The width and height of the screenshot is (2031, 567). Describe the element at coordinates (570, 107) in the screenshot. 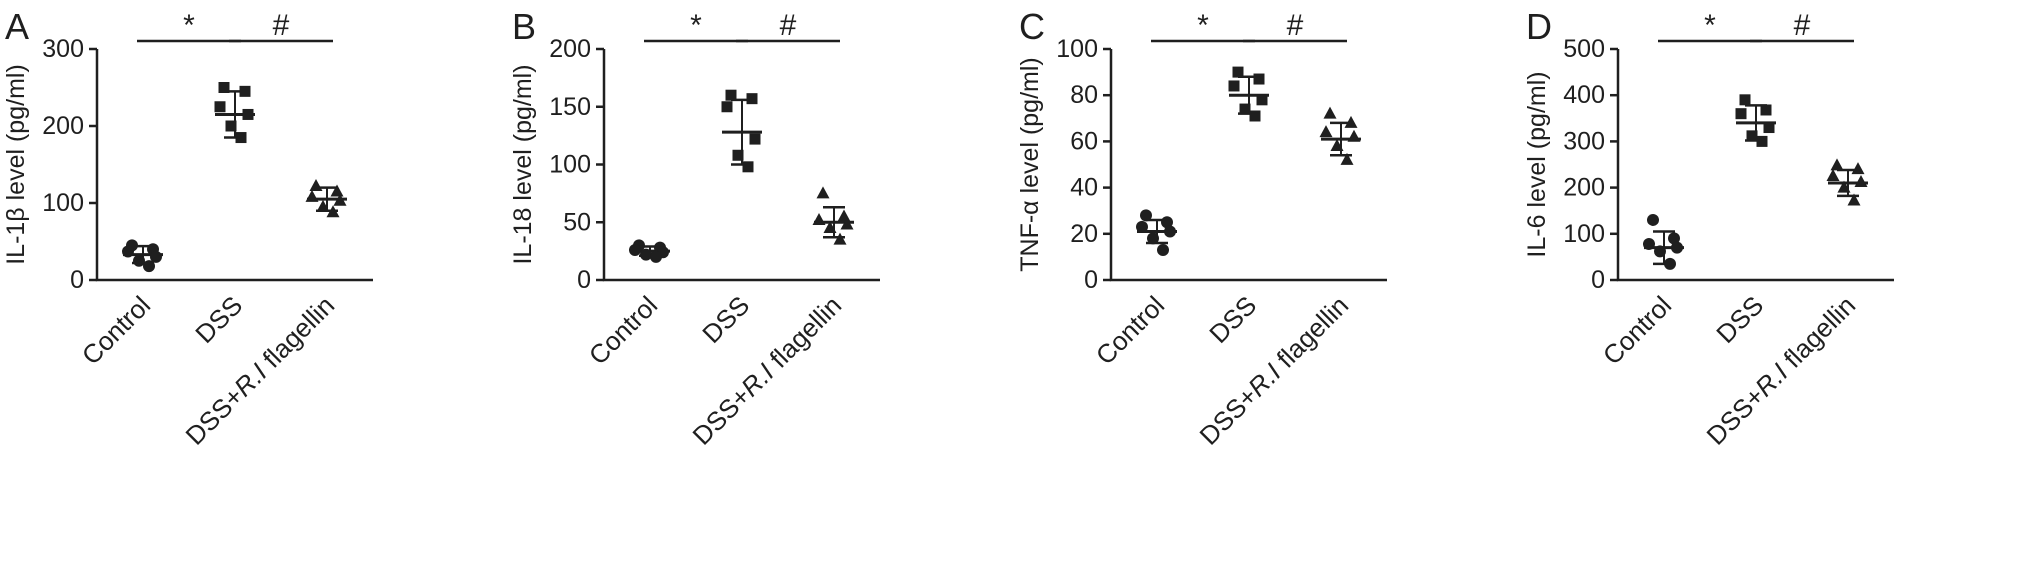

I see `y-tick-label: 150` at that location.